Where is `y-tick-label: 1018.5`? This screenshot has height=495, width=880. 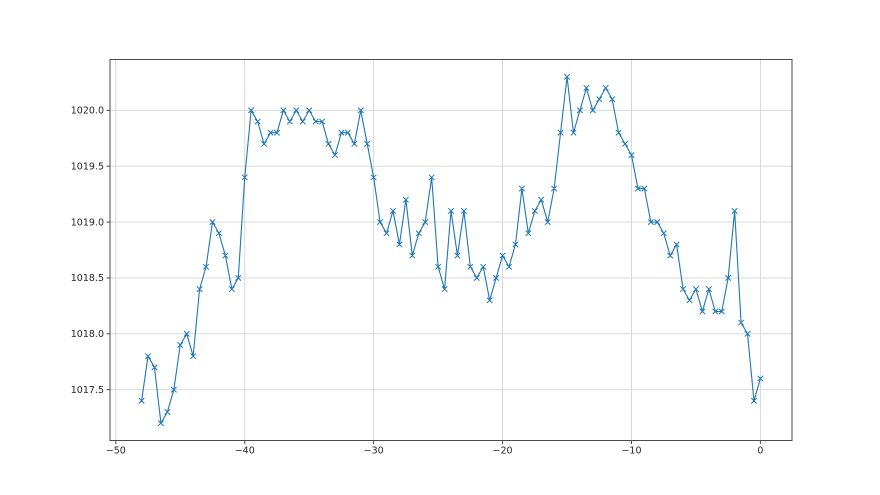
y-tick-label: 1018.5 is located at coordinates (87, 278).